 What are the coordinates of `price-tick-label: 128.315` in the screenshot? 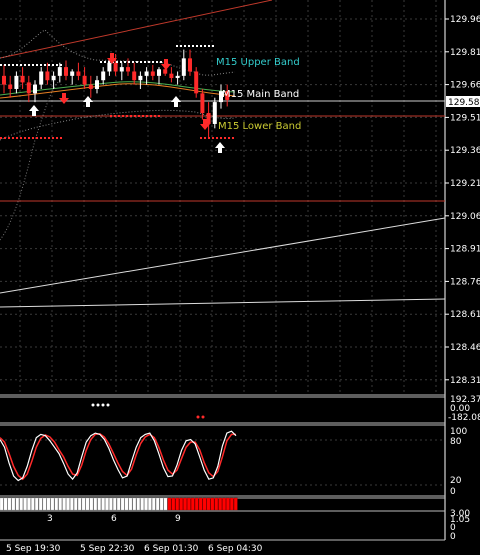 It's located at (465, 381).